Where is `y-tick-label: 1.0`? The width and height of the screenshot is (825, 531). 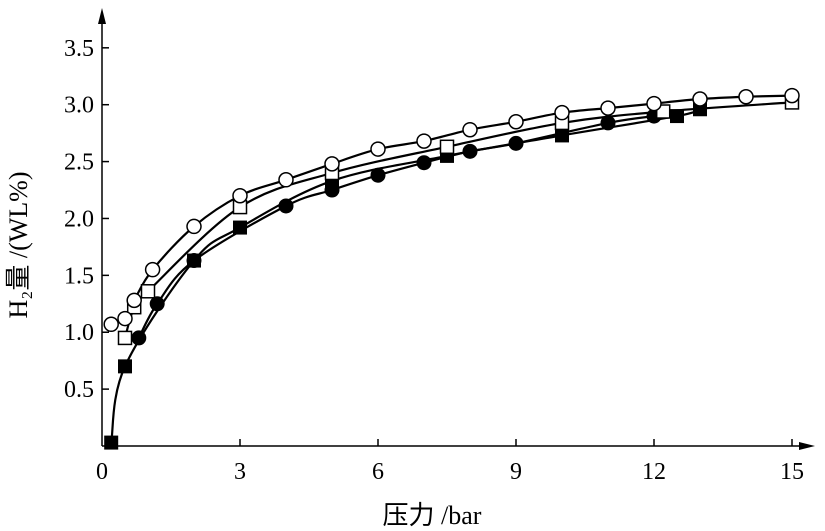 y-tick-label: 1.0 is located at coordinates (79, 333).